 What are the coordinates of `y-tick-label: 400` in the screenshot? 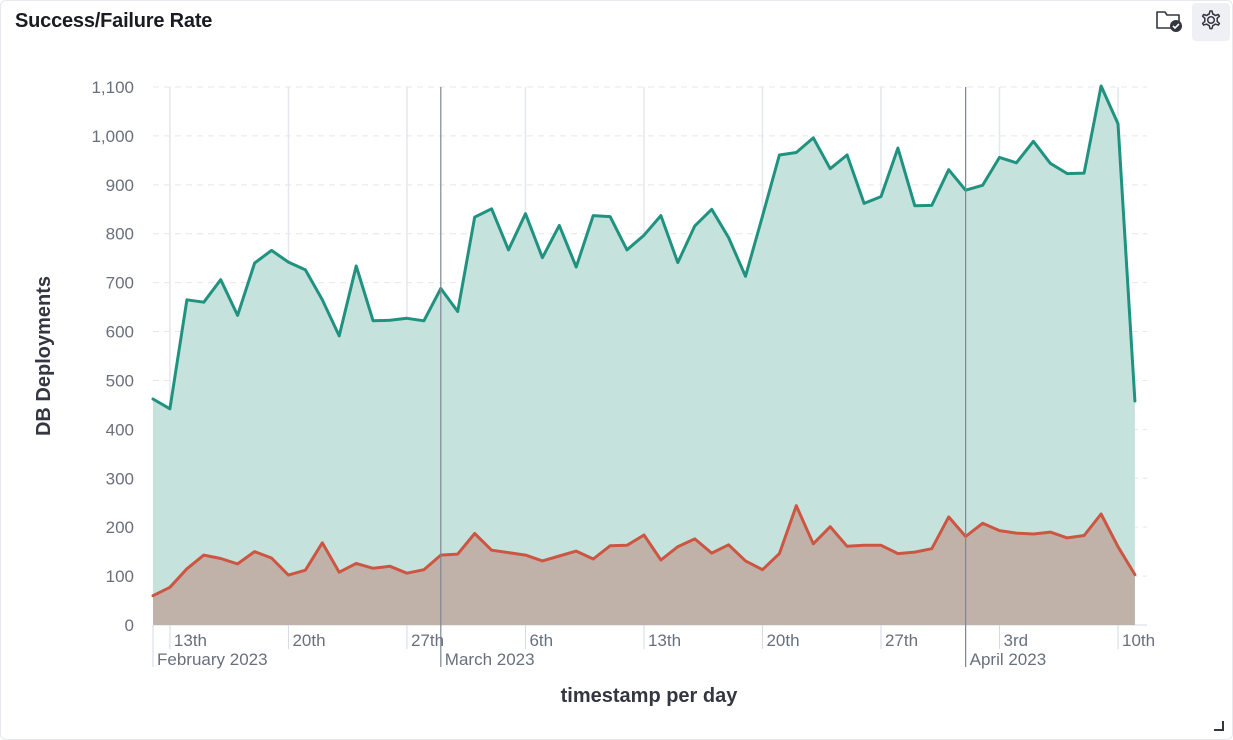 It's located at (120, 429).